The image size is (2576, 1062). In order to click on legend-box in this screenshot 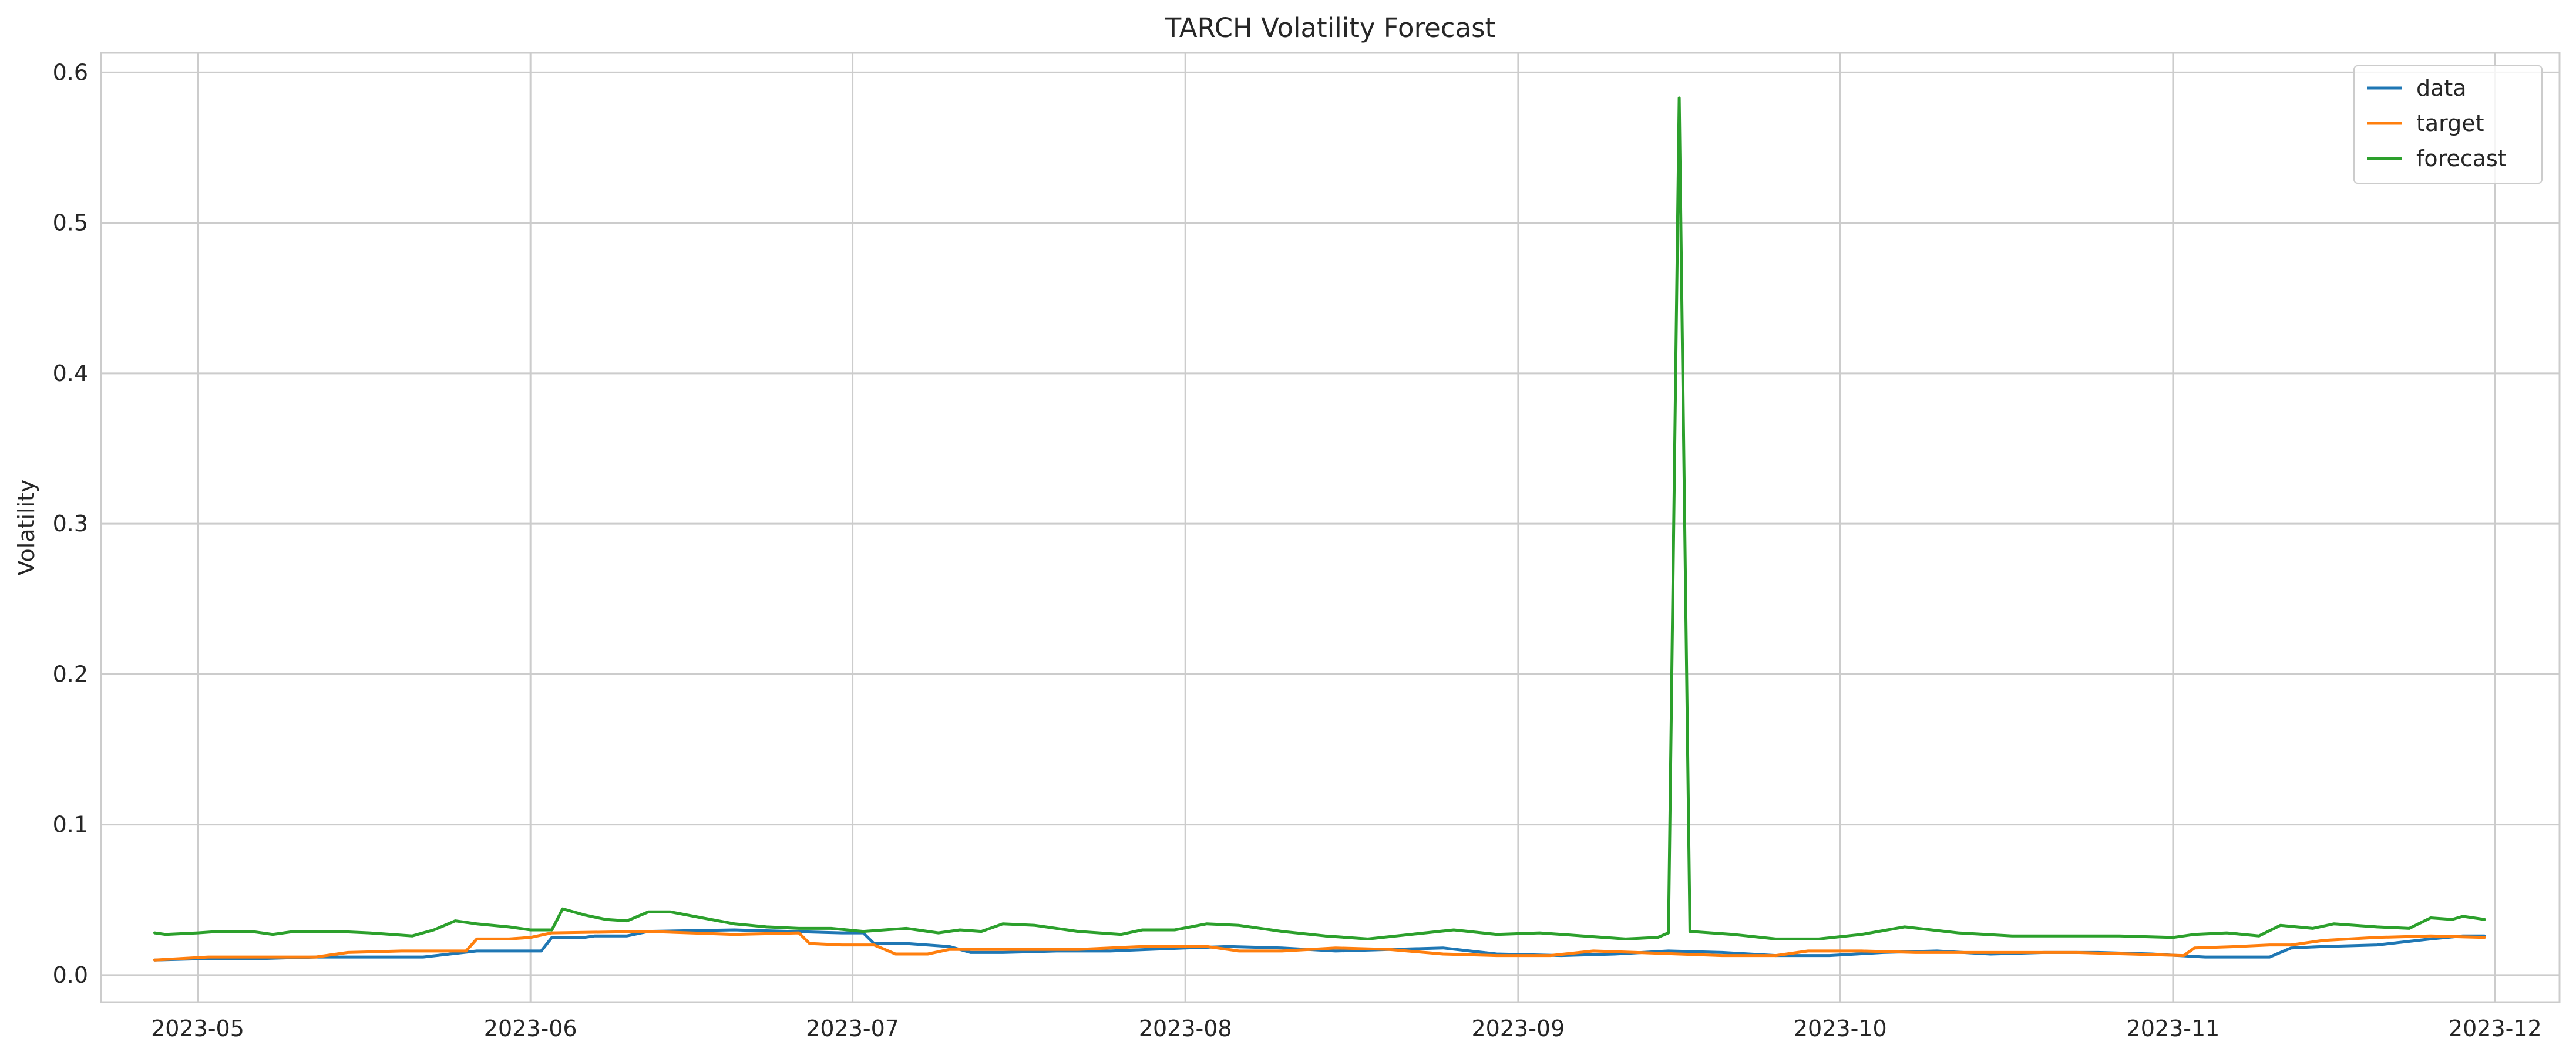, I will do `click(2448, 124)`.